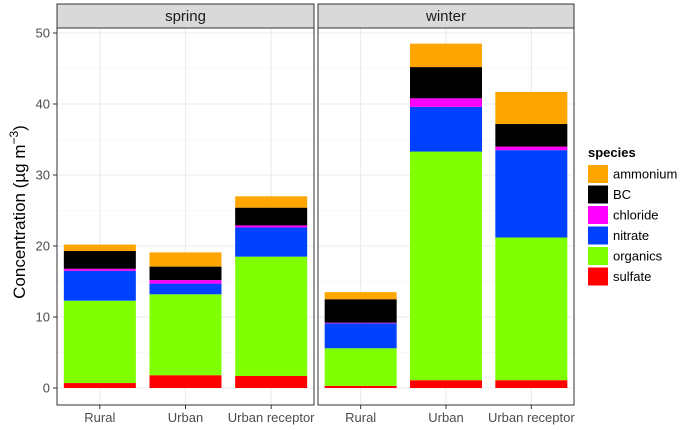 This screenshot has height=430, width=686. Describe the element at coordinates (99, 247) in the screenshot. I see `bar-spring-rural-ammonium` at that location.